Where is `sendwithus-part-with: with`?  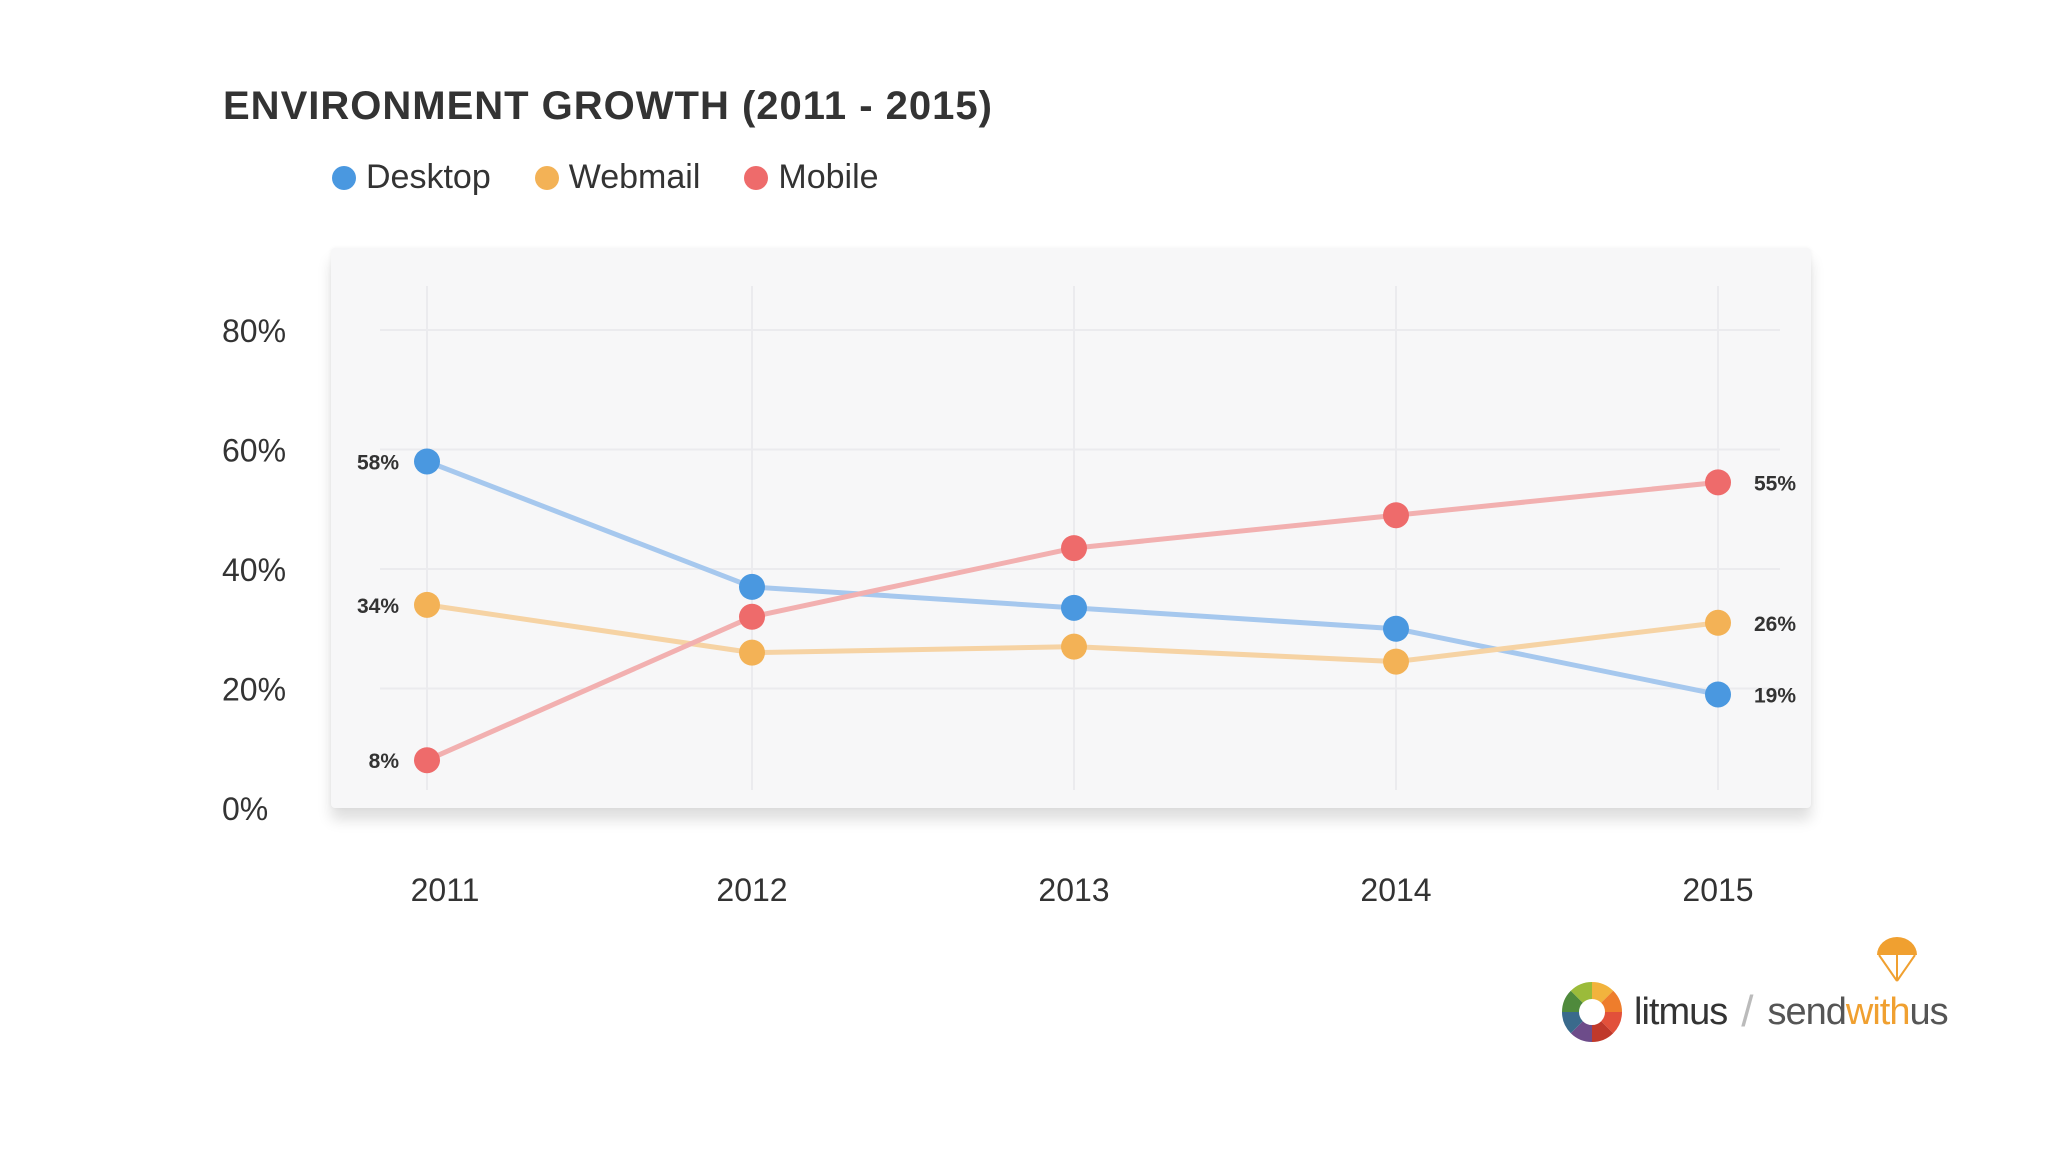
sendwithus-part-with: with is located at coordinates (1878, 1011).